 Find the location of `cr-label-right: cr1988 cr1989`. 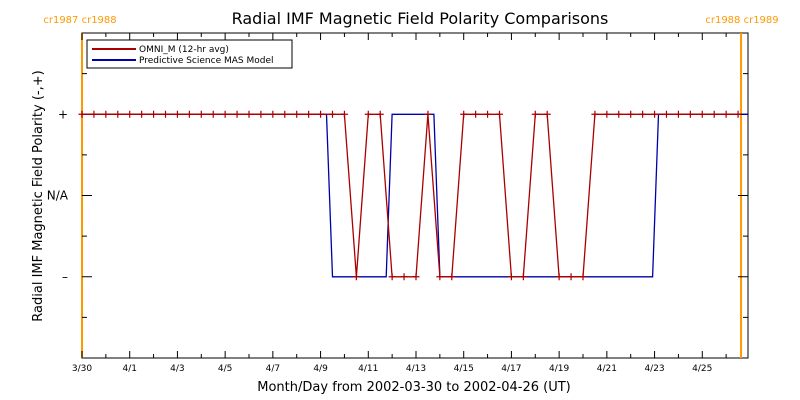

cr-label-right: cr1988 cr1989 is located at coordinates (741, 20).